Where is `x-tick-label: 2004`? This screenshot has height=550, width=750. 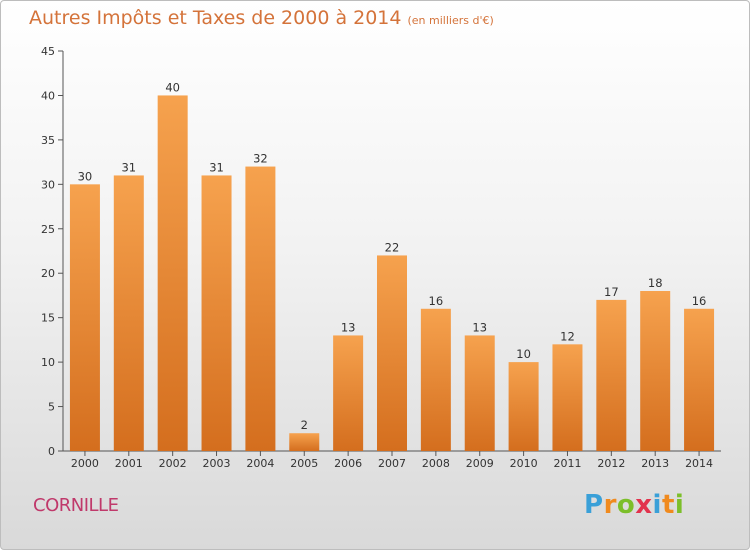 x-tick-label: 2004 is located at coordinates (260, 463).